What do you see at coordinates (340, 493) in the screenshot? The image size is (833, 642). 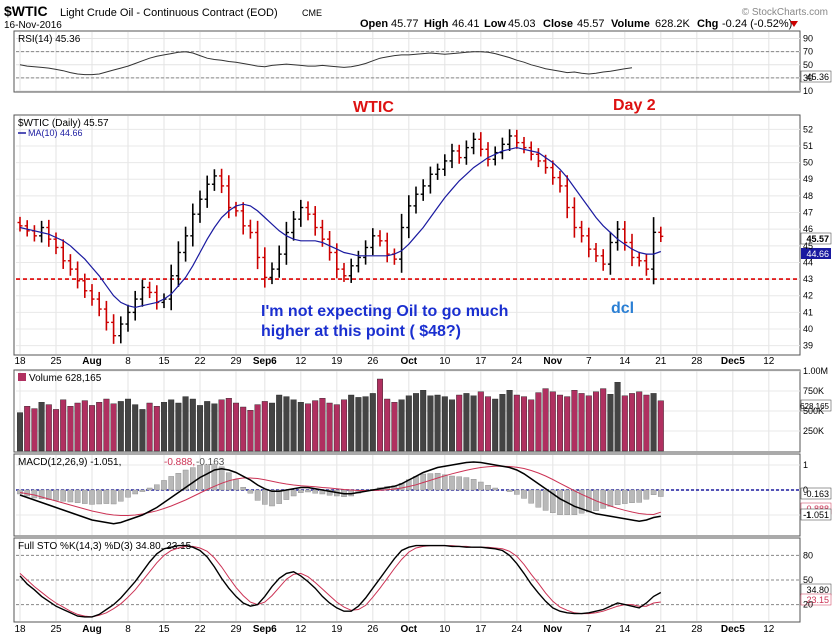 I see `macd-line` at bounding box center [340, 493].